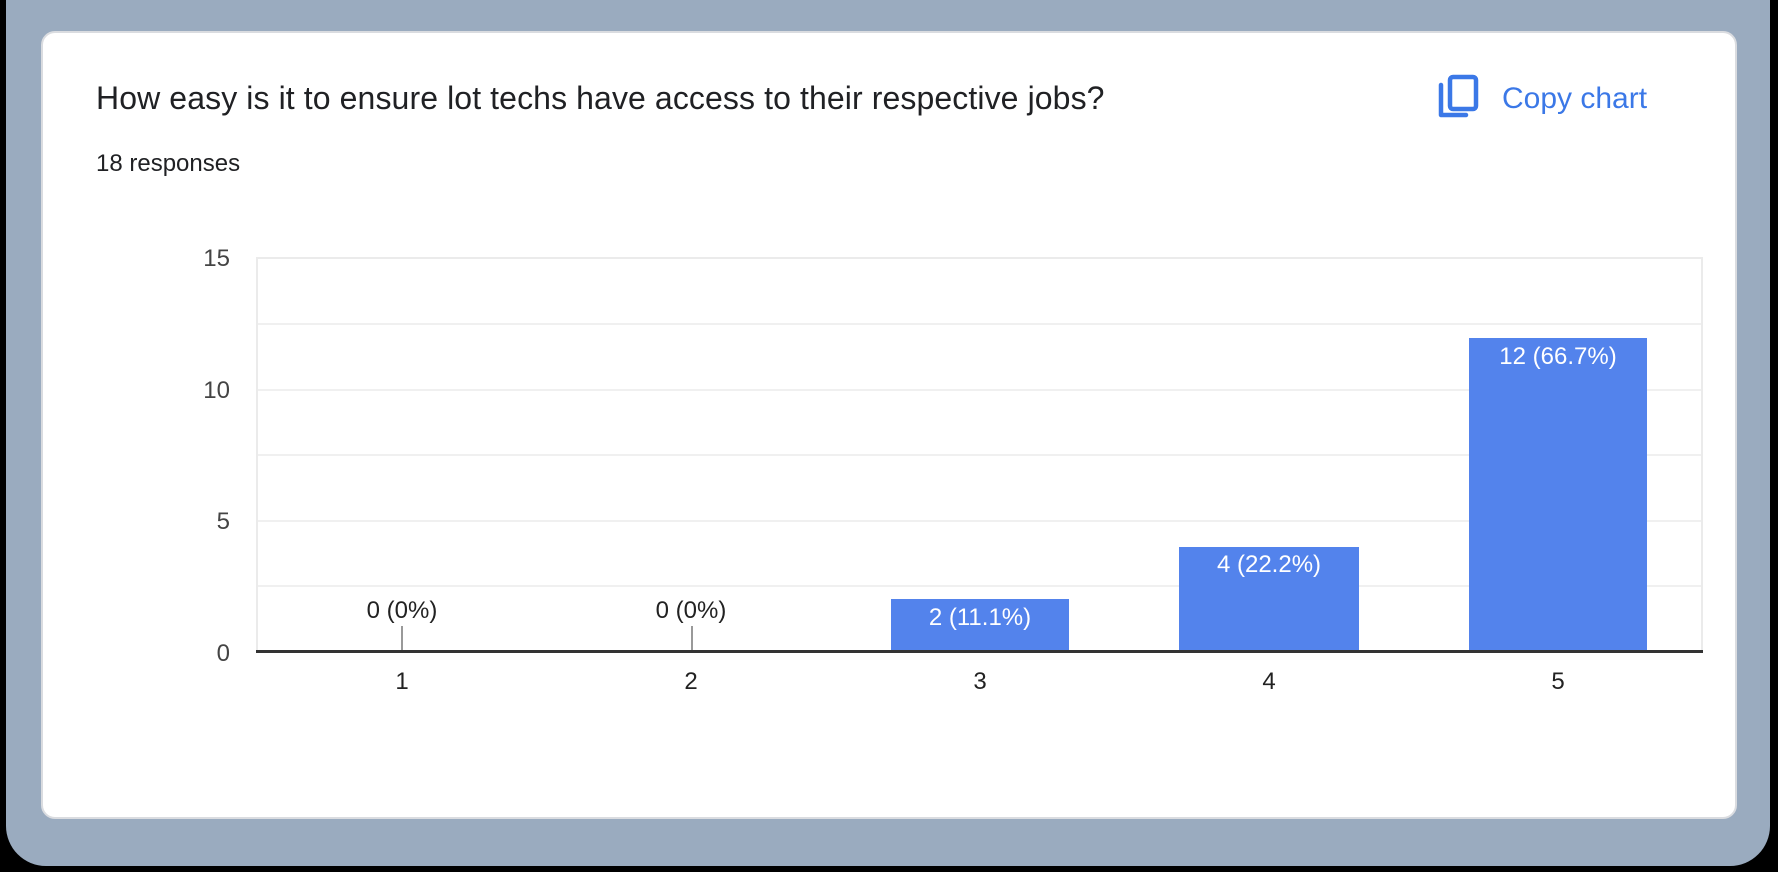  Describe the element at coordinates (1558, 681) in the screenshot. I see `x-tick-5: 5` at that location.